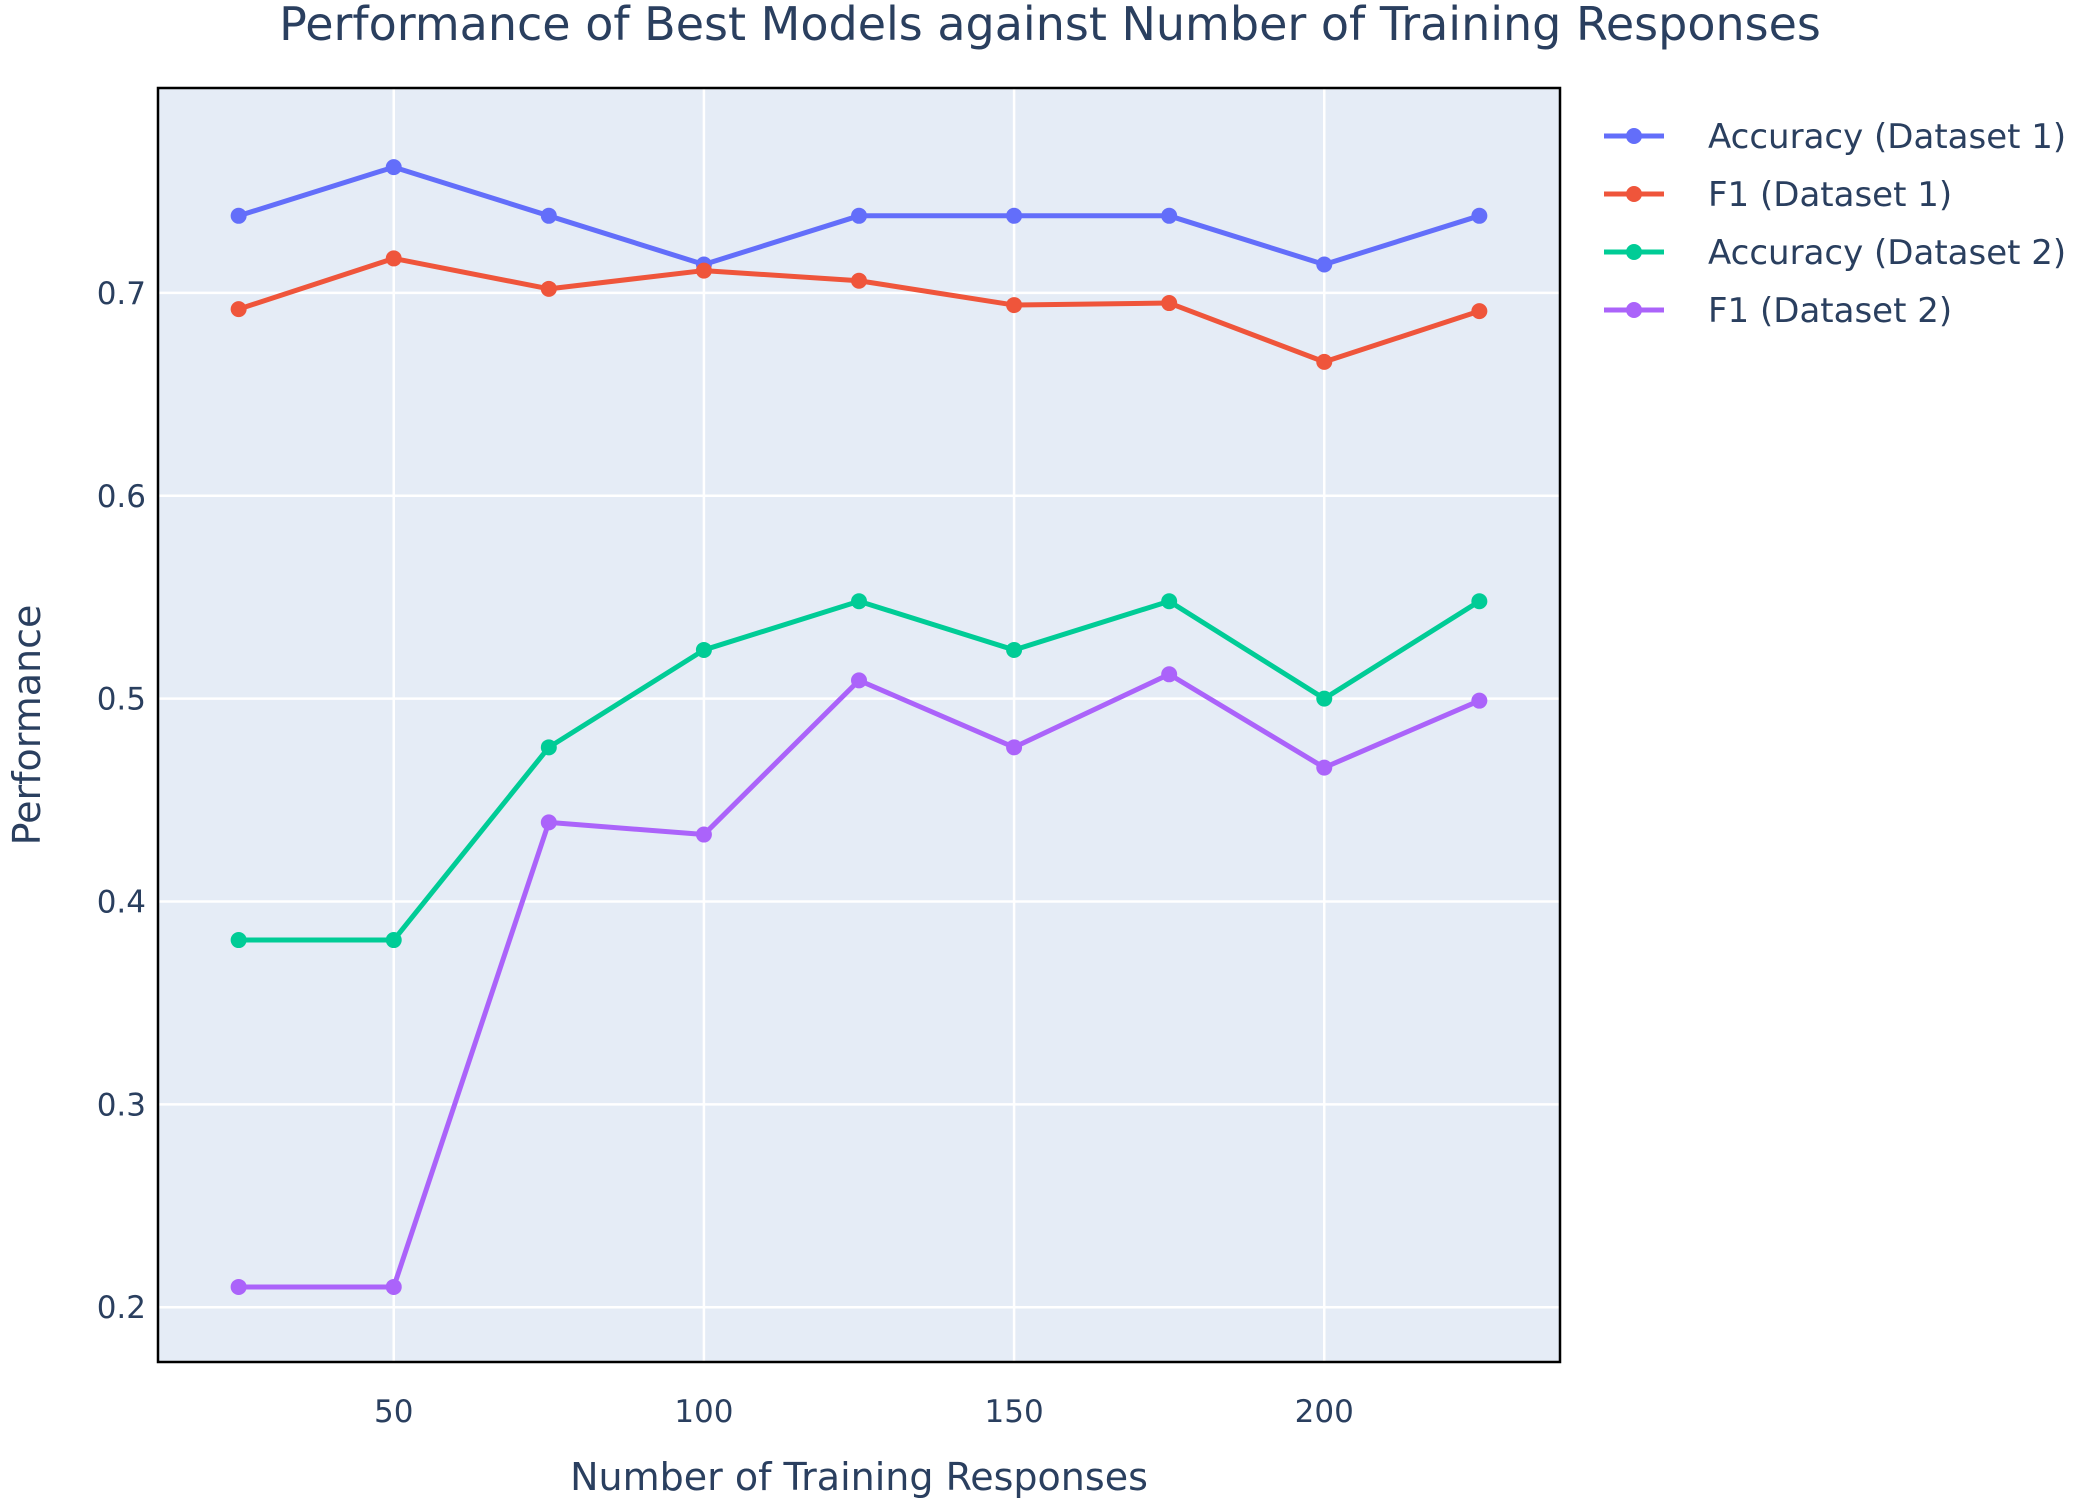 Image resolution: width=2100 pixels, height=1500 pixels. I want to click on legend-item: F1 (Dataset 1), so click(1778, 195).